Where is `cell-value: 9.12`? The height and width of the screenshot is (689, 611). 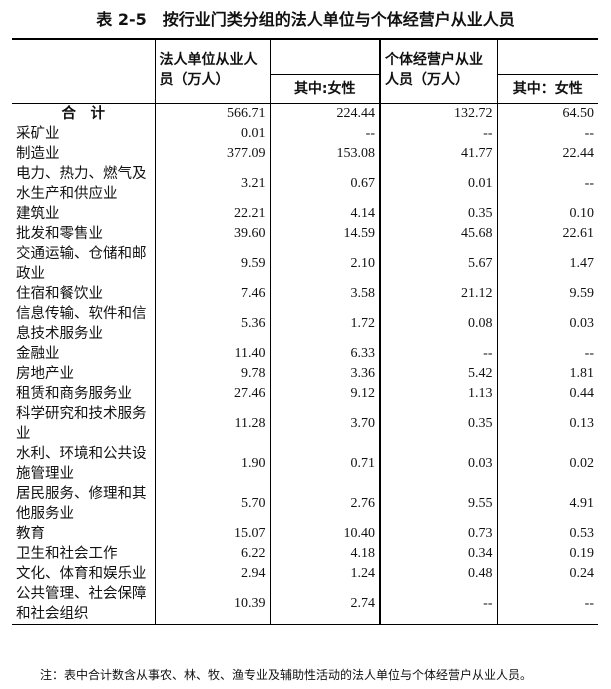 cell-value: 9.12 is located at coordinates (324, 394).